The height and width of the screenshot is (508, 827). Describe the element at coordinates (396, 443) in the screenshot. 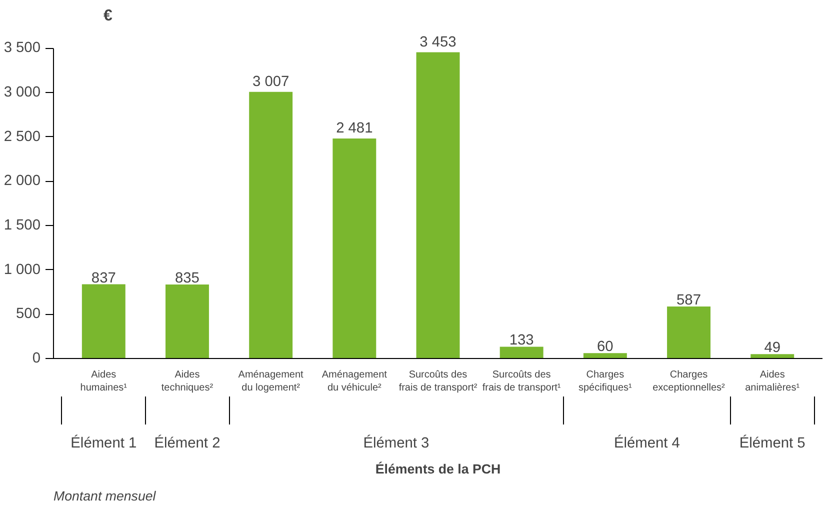

I see `text: Élément 3` at that location.